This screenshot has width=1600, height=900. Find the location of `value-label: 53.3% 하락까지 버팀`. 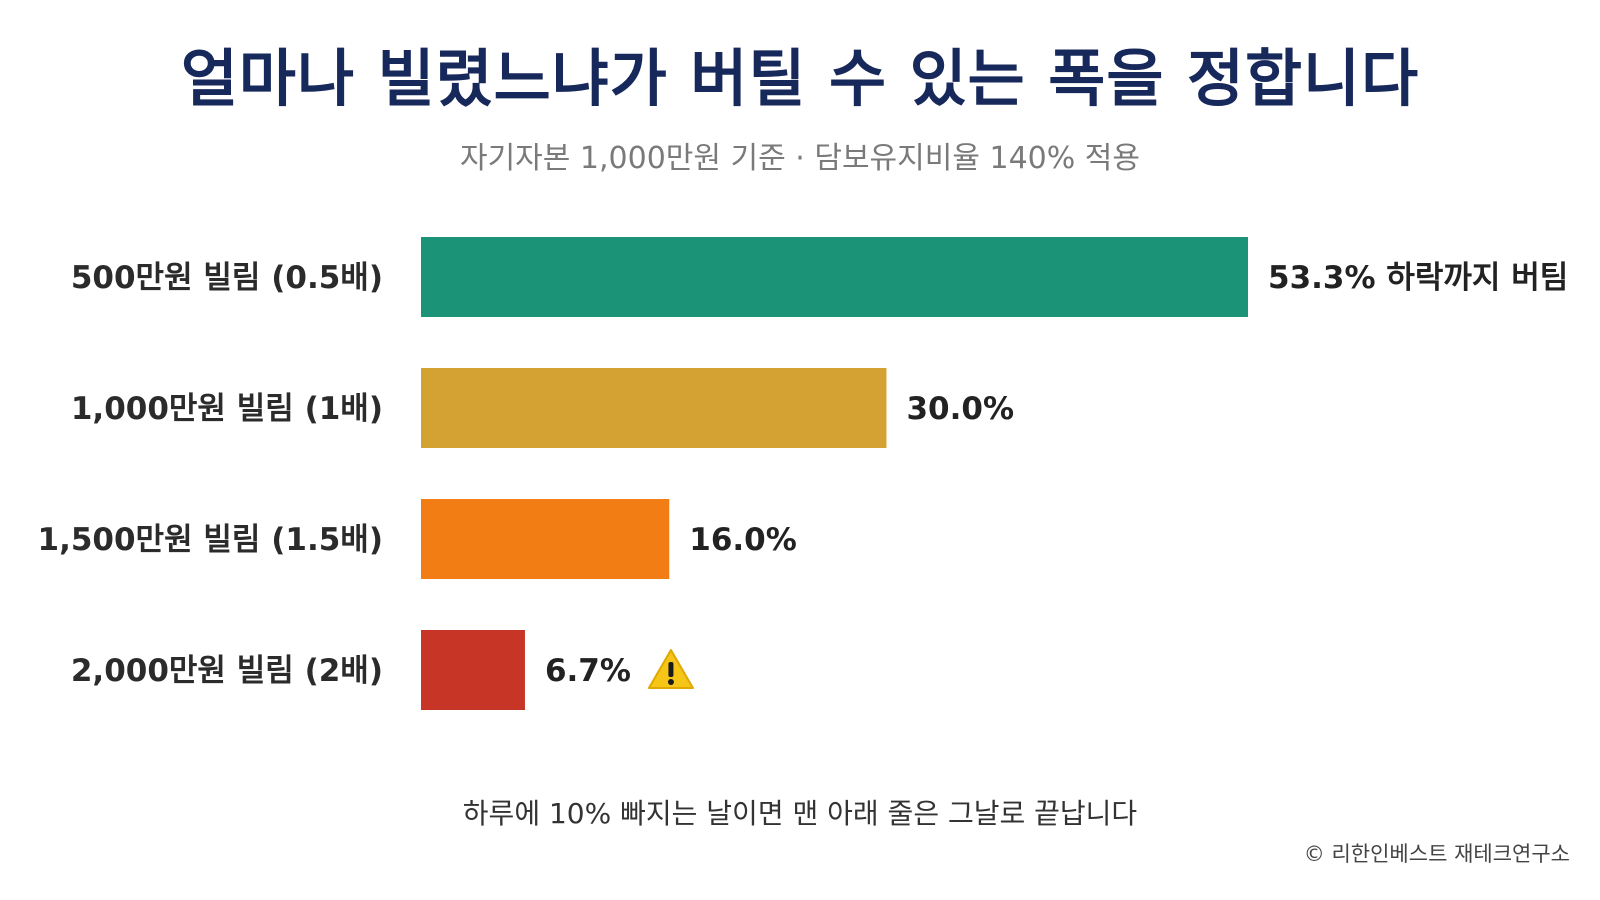

value-label: 53.3% 하락까지 버팀 is located at coordinates (1418, 278).